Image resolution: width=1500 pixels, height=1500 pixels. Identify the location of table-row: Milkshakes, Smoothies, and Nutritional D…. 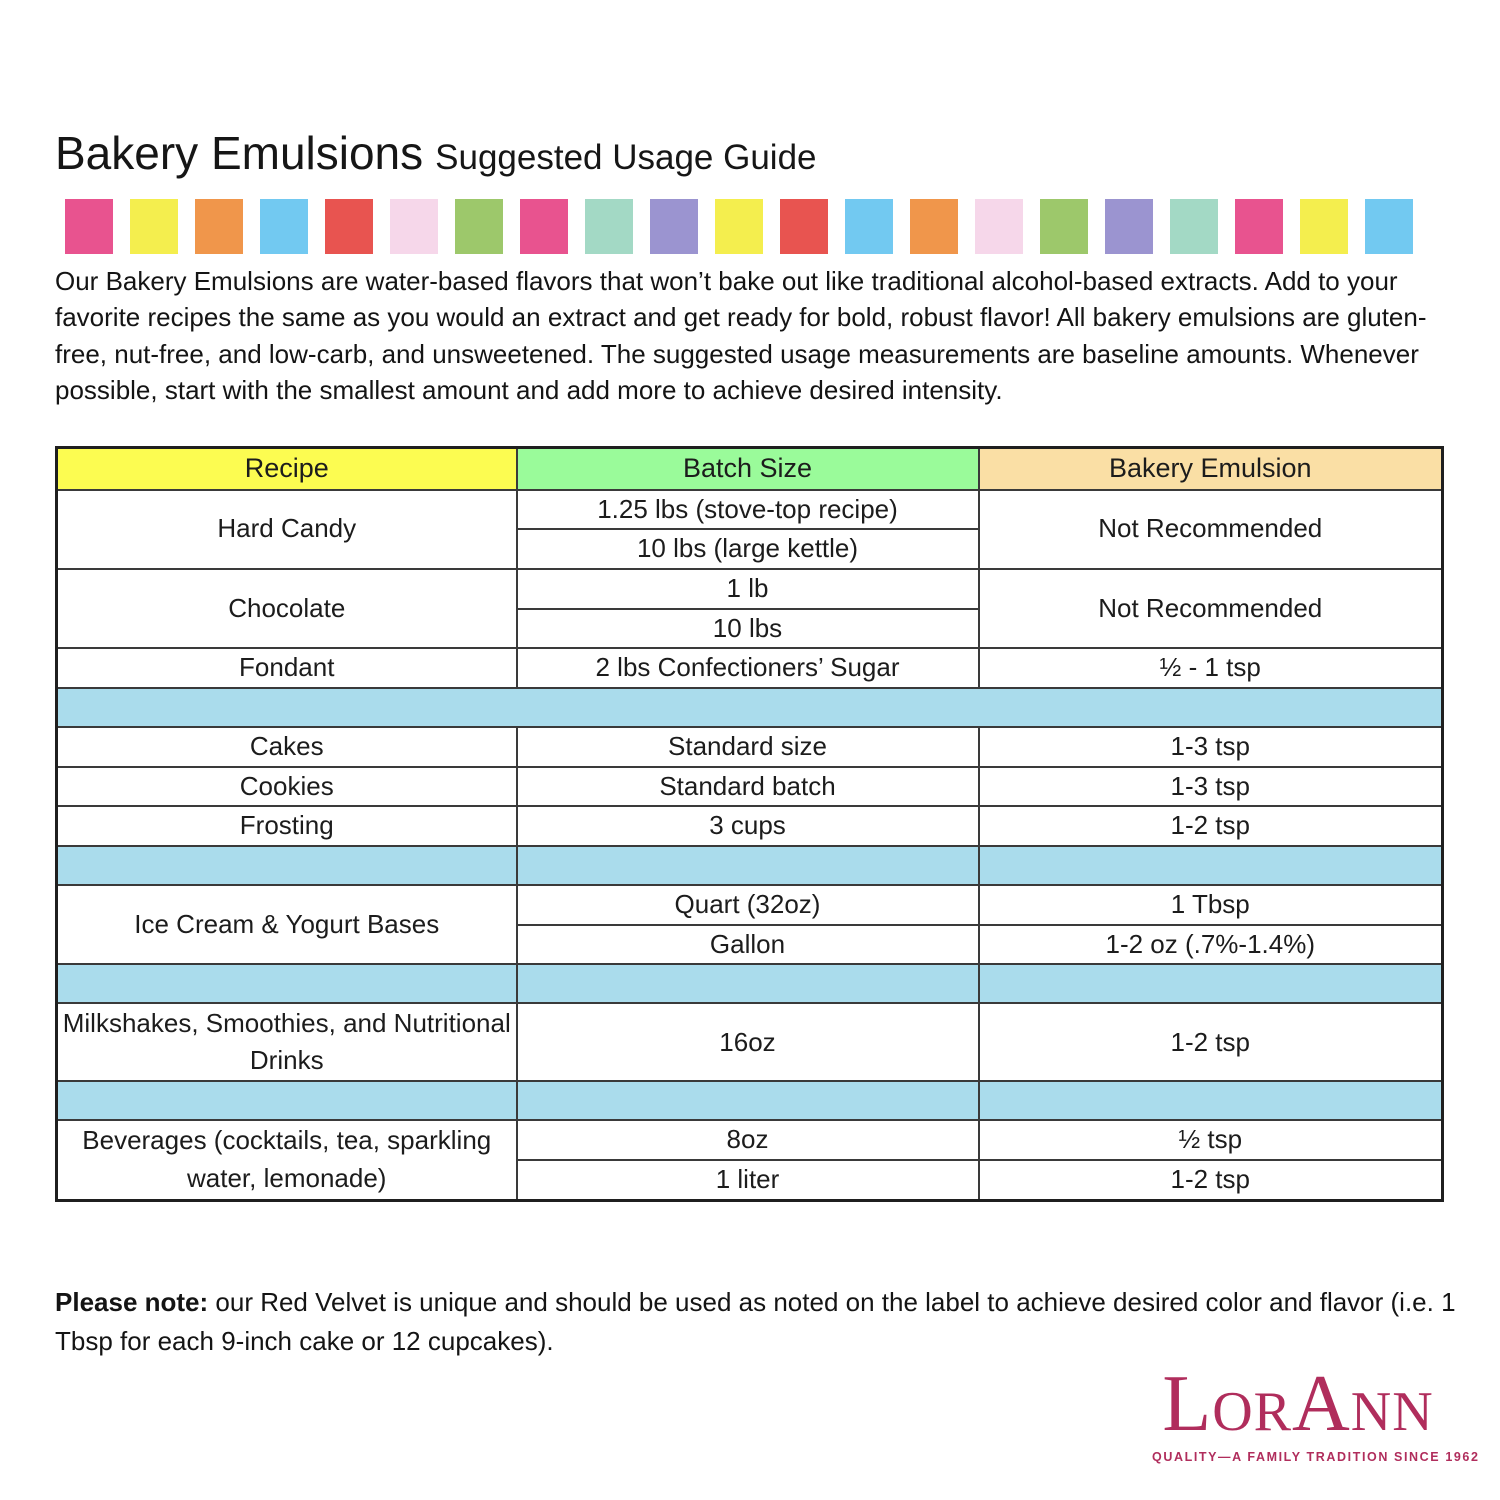
(749, 1042).